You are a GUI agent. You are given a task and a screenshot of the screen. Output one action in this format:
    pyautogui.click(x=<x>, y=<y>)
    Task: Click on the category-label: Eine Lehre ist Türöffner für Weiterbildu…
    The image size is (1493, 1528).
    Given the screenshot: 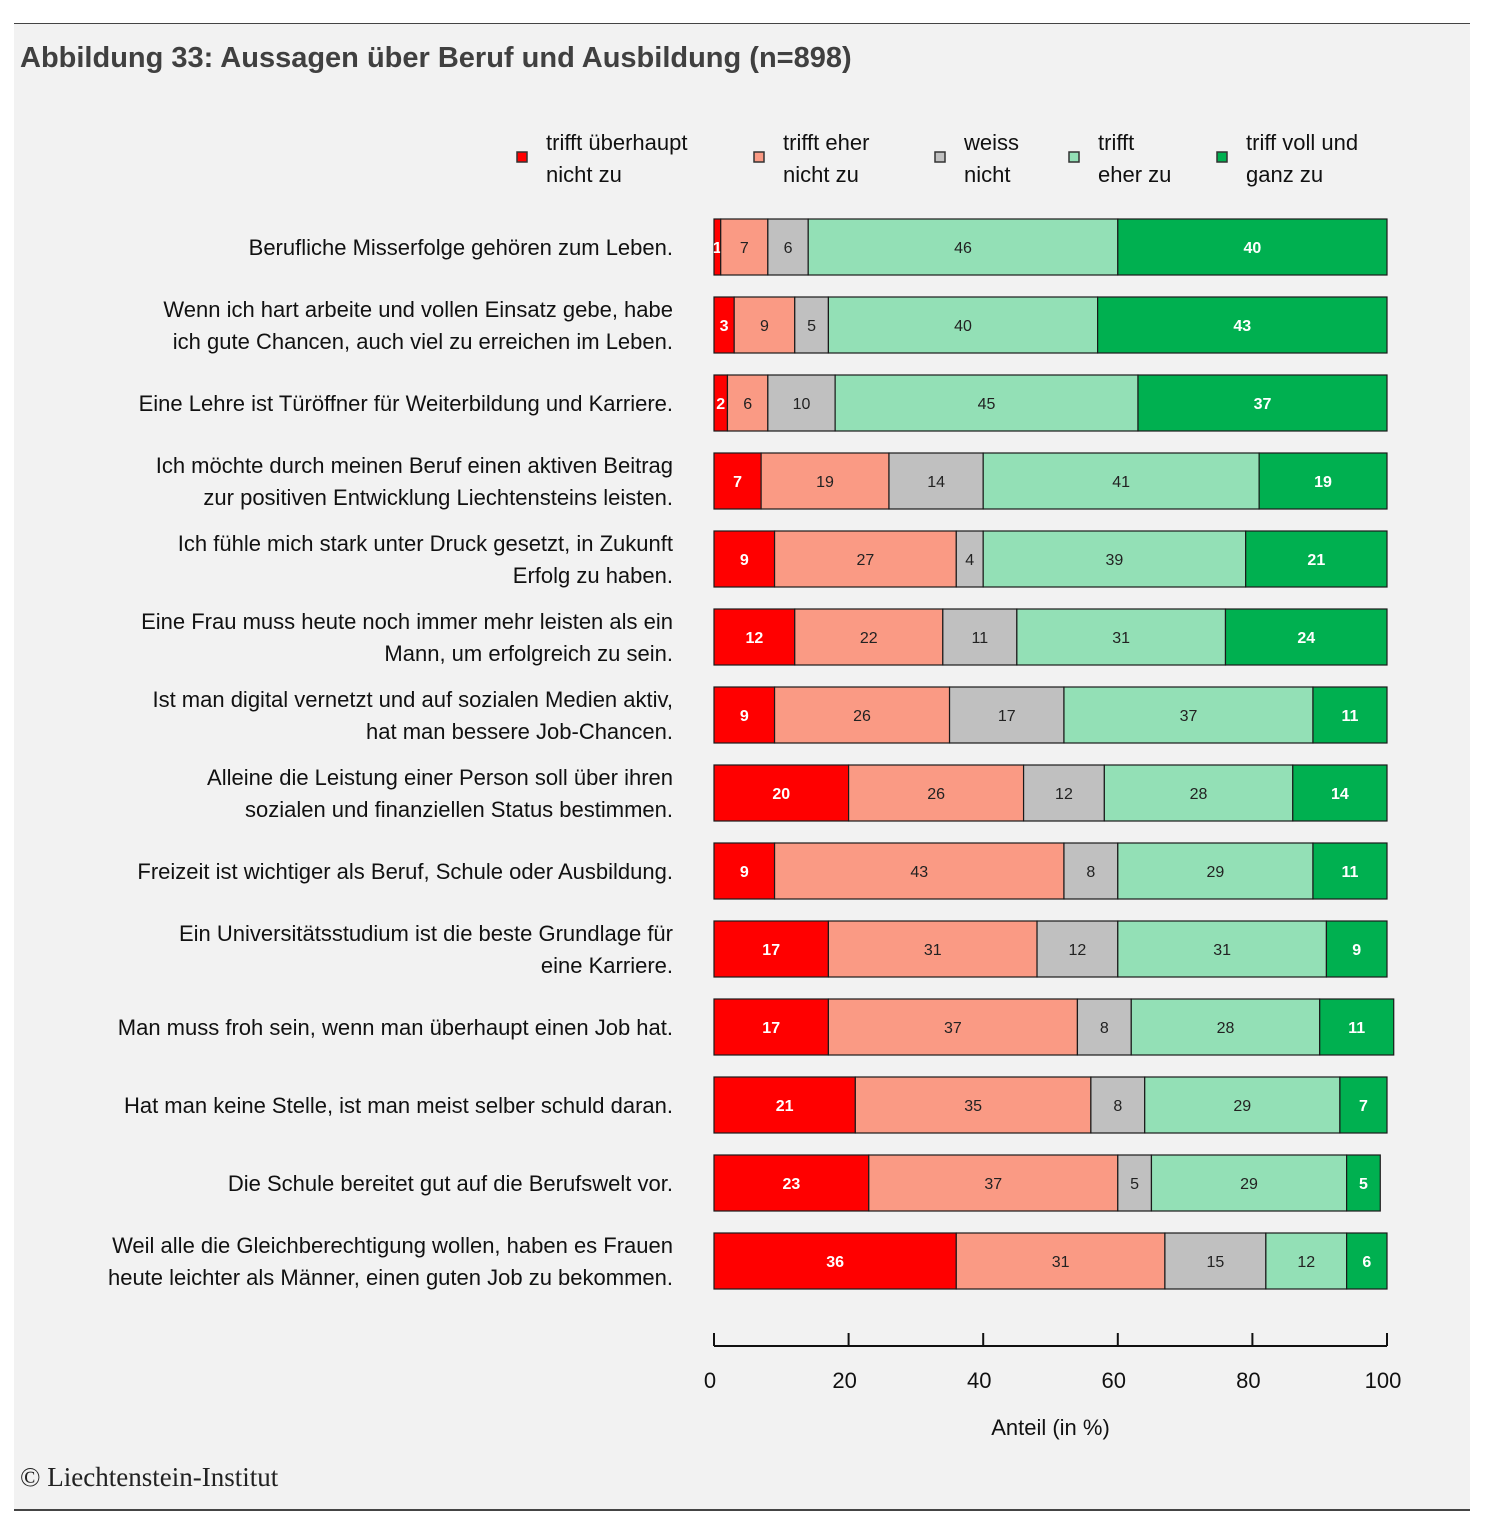 What is the action you would take?
    pyautogui.click(x=406, y=403)
    